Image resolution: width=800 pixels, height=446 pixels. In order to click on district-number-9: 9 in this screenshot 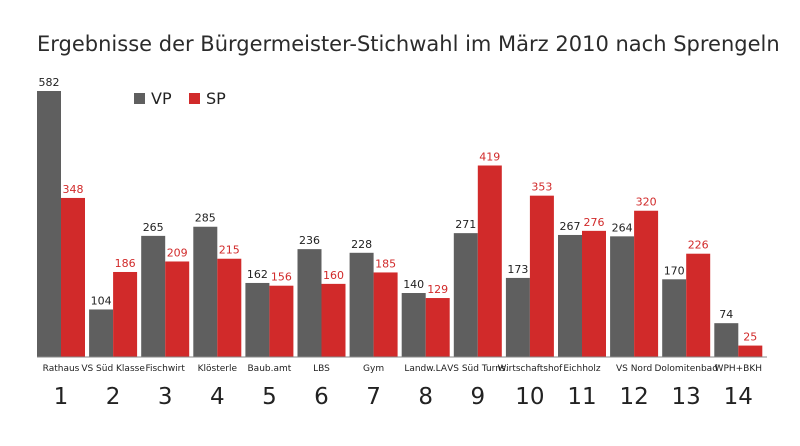, I will do `click(477, 397)`.